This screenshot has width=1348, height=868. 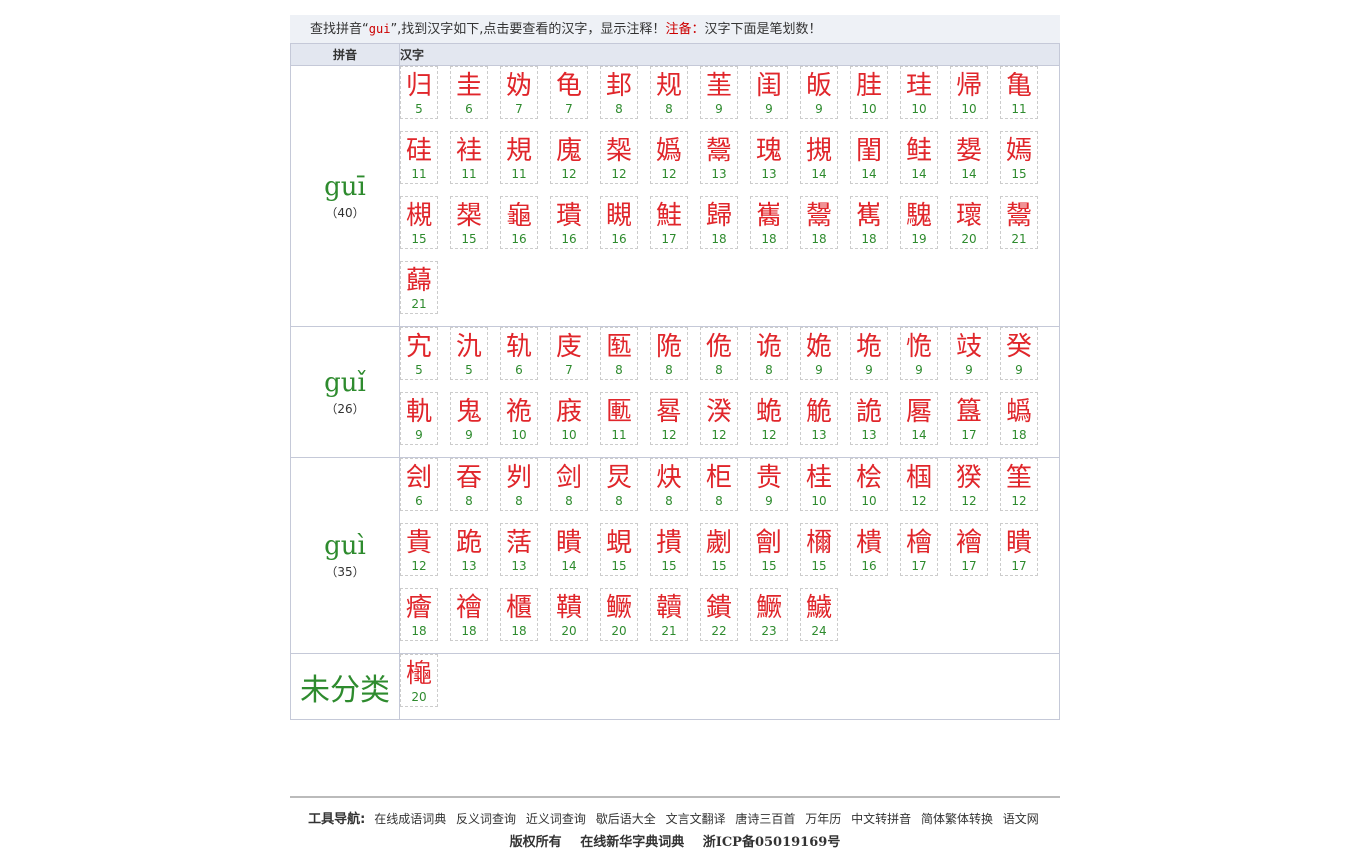 What do you see at coordinates (969, 549) in the screenshot?
I see `hanzi-link: 襘 17` at bounding box center [969, 549].